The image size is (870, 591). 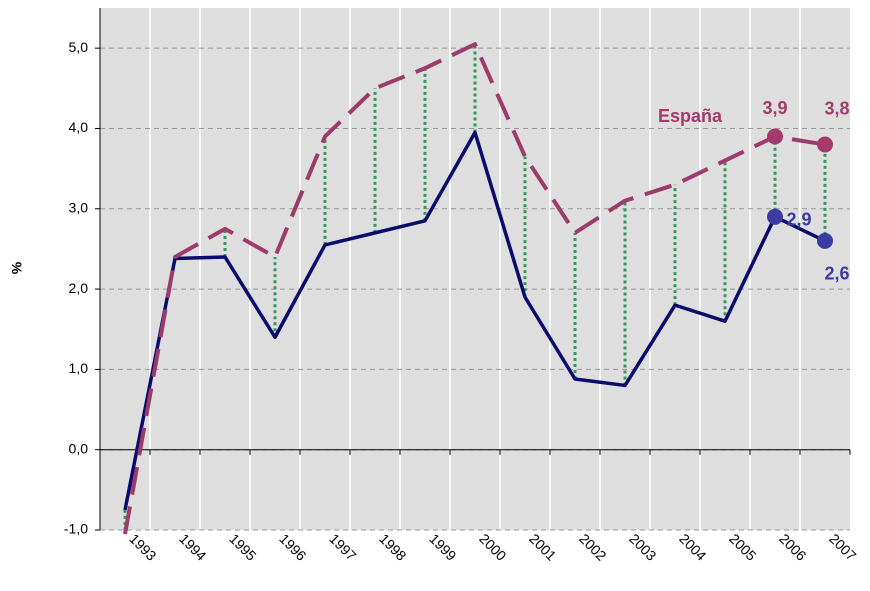 What do you see at coordinates (142, 546) in the screenshot?
I see `x-tick-label: 1993` at bounding box center [142, 546].